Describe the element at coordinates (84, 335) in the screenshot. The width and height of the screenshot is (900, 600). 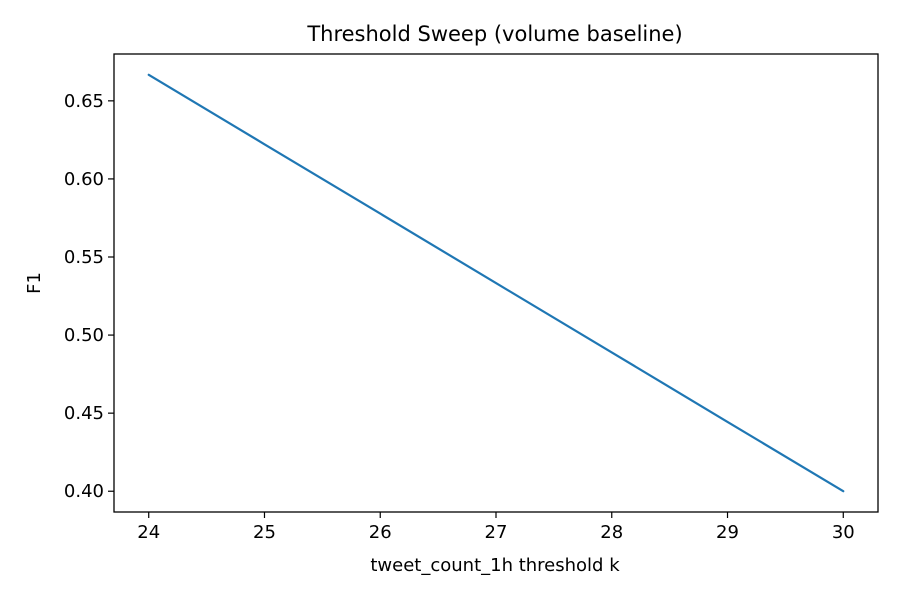
I see `y-tick-label: 0.50` at that location.